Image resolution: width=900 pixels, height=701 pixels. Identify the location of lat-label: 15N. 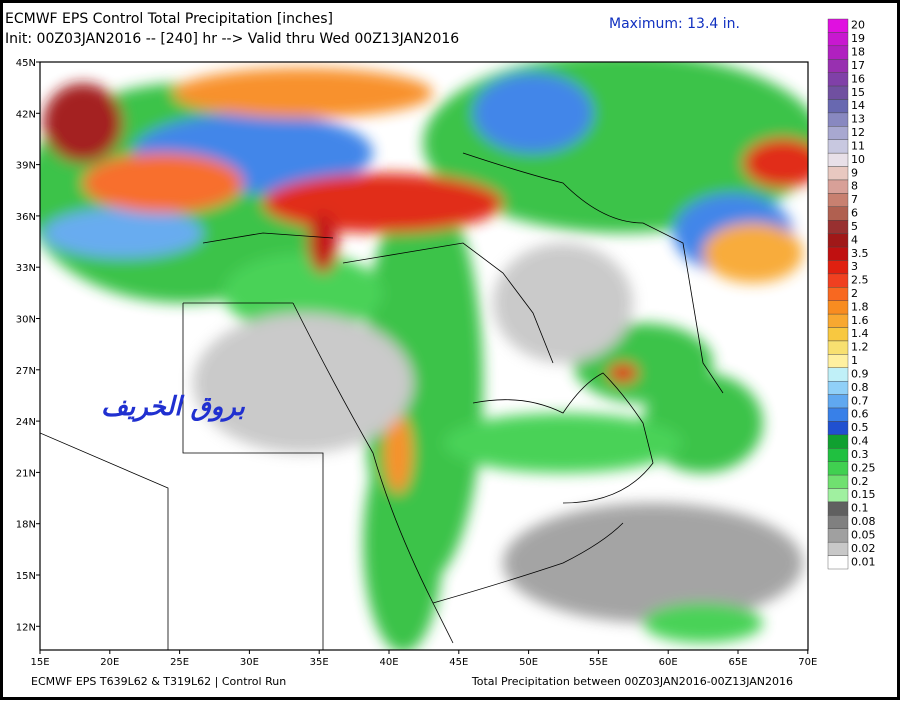
(26, 576).